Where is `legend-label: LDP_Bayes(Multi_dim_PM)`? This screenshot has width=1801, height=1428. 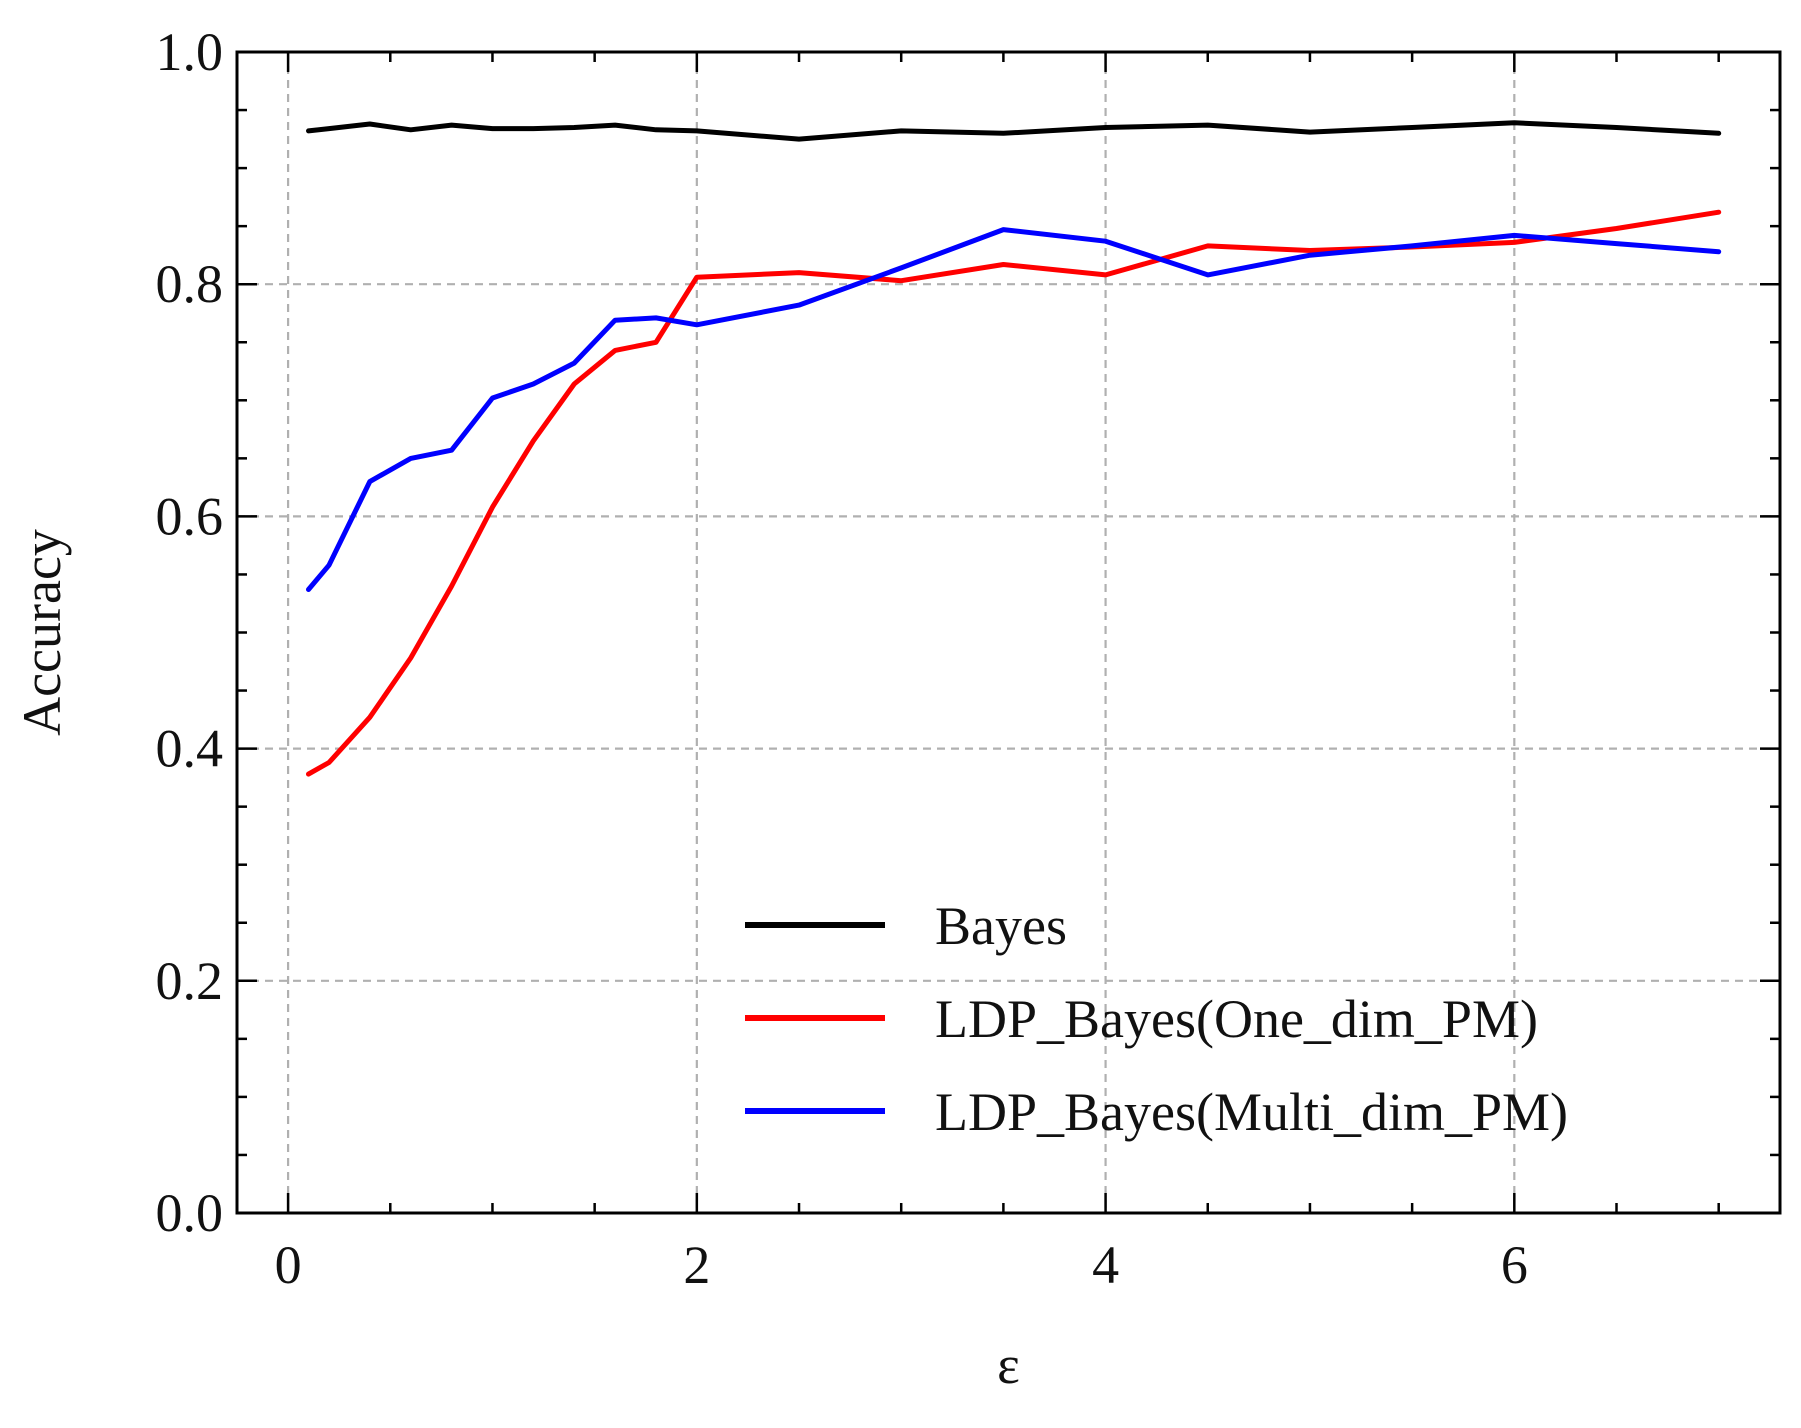 legend-label: LDP_Bayes(Multi_dim_PM) is located at coordinates (1251, 1112).